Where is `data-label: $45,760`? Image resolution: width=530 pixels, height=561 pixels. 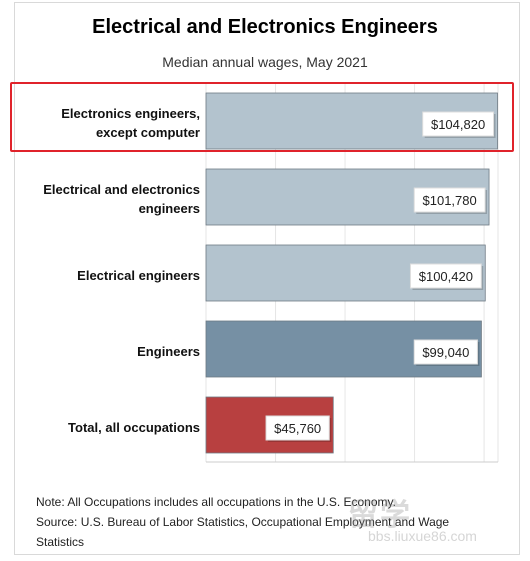 data-label: $45,760 is located at coordinates (297, 428).